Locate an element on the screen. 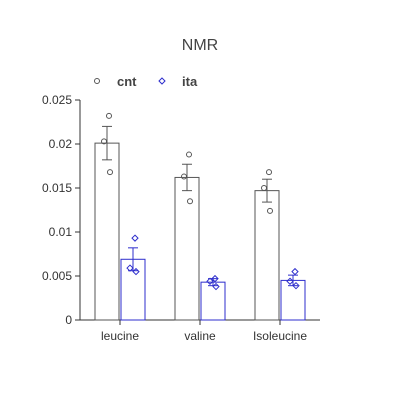 This screenshot has height=400, width=400. x-axis: leucine valine Isoleucine is located at coordinates (200, 331).